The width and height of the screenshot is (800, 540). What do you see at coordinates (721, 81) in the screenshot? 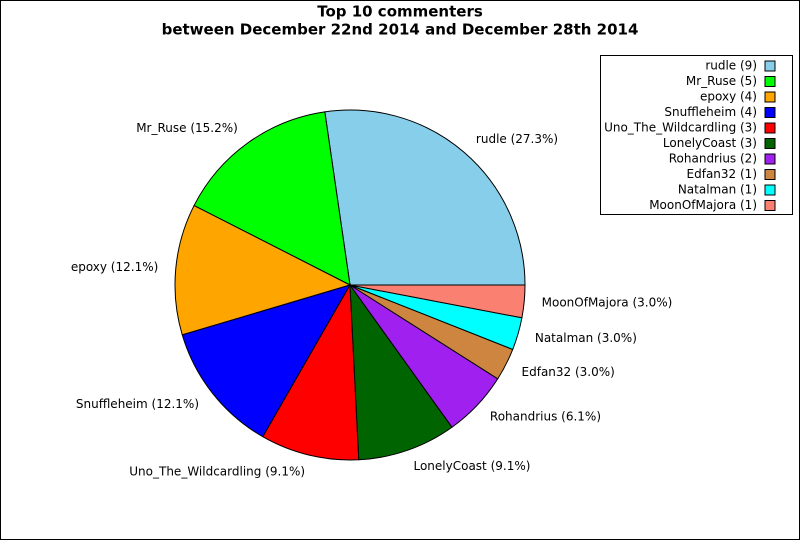
I see `legend-label: Mr_Ruse (5)` at bounding box center [721, 81].